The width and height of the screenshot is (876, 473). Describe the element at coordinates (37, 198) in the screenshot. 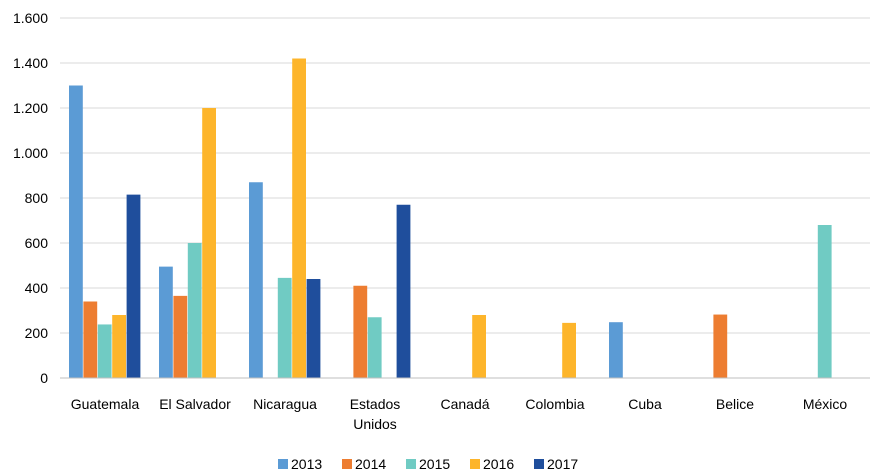

I see `y-tick-label: 800` at that location.